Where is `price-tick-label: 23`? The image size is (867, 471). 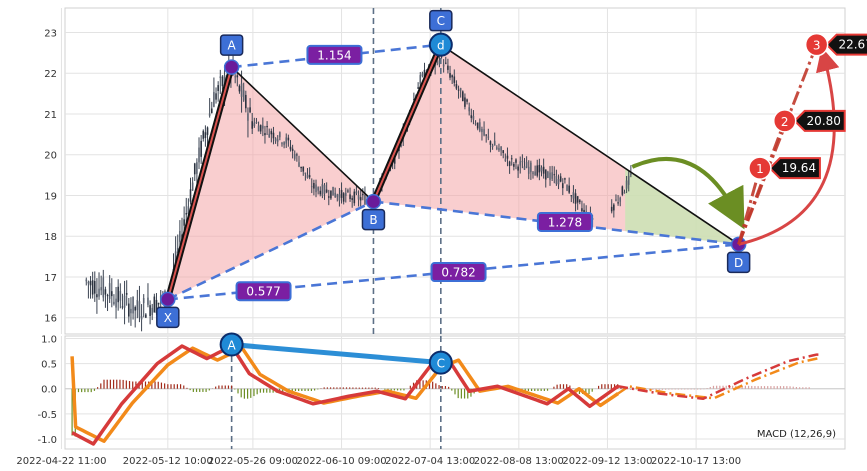 price-tick-label: 23 is located at coordinates (50, 33).